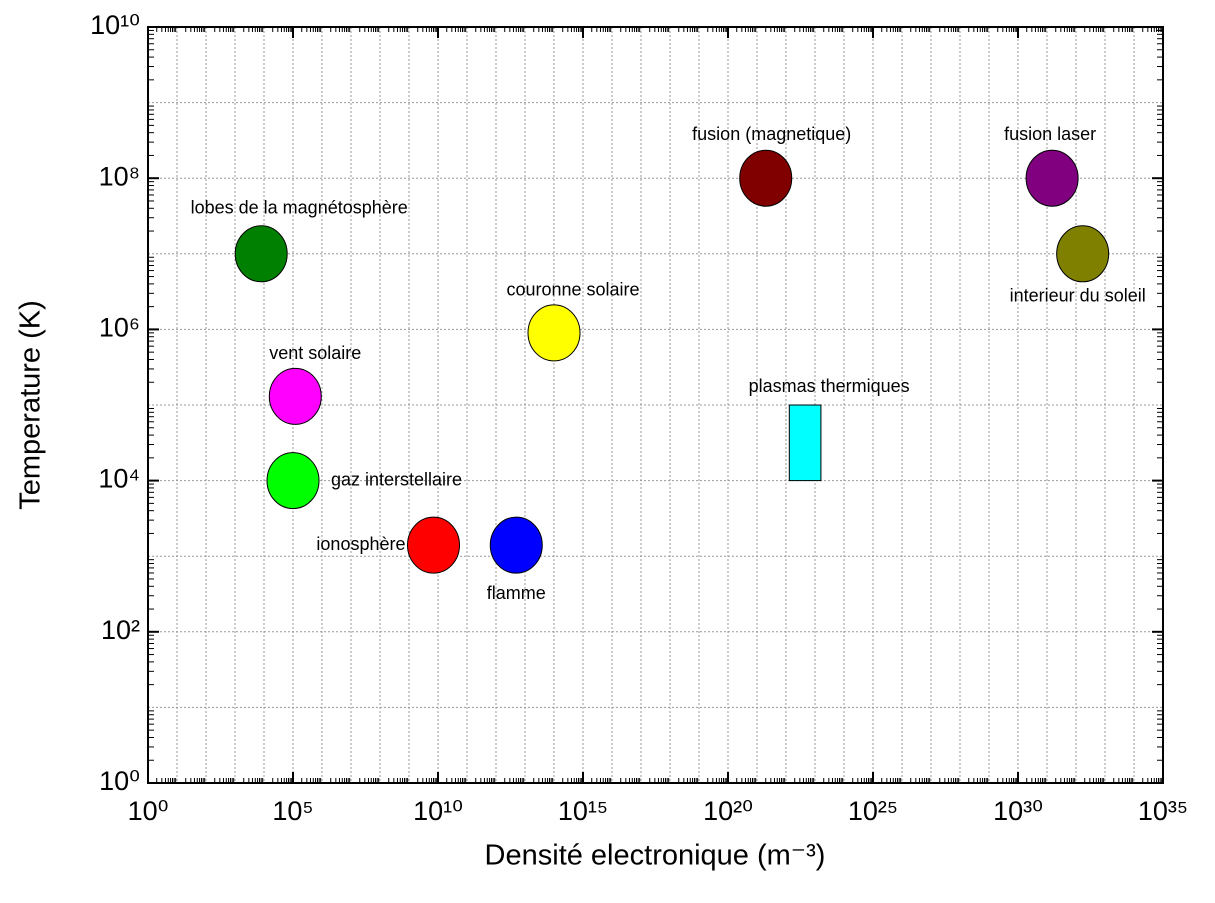  Describe the element at coordinates (873, 811) in the screenshot. I see `x-tick-label: 10²⁵` at that location.